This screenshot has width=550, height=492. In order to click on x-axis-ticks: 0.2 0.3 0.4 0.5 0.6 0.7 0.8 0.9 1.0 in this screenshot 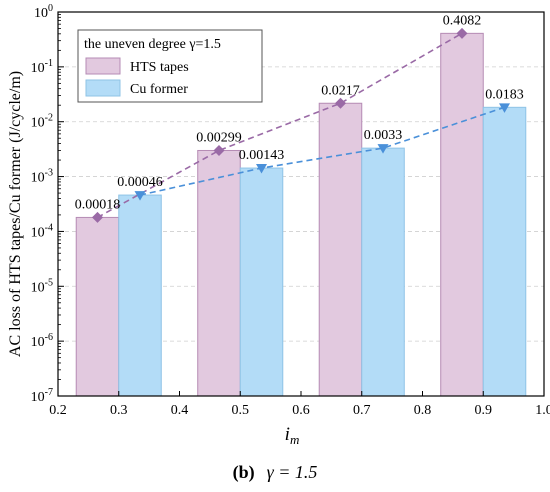, I will do `click(299, 404)`.